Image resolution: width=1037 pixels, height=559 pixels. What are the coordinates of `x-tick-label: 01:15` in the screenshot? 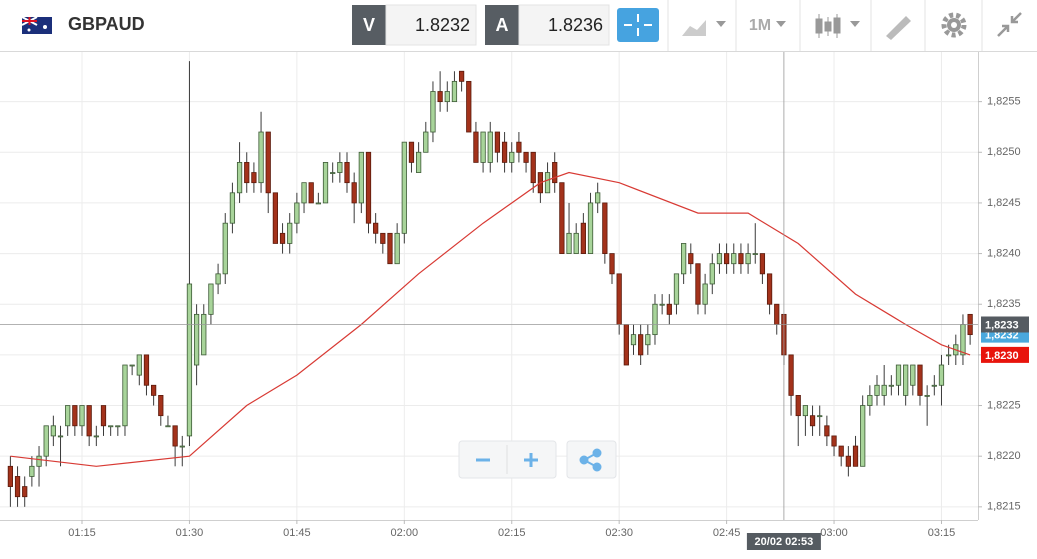 It's located at (82, 533).